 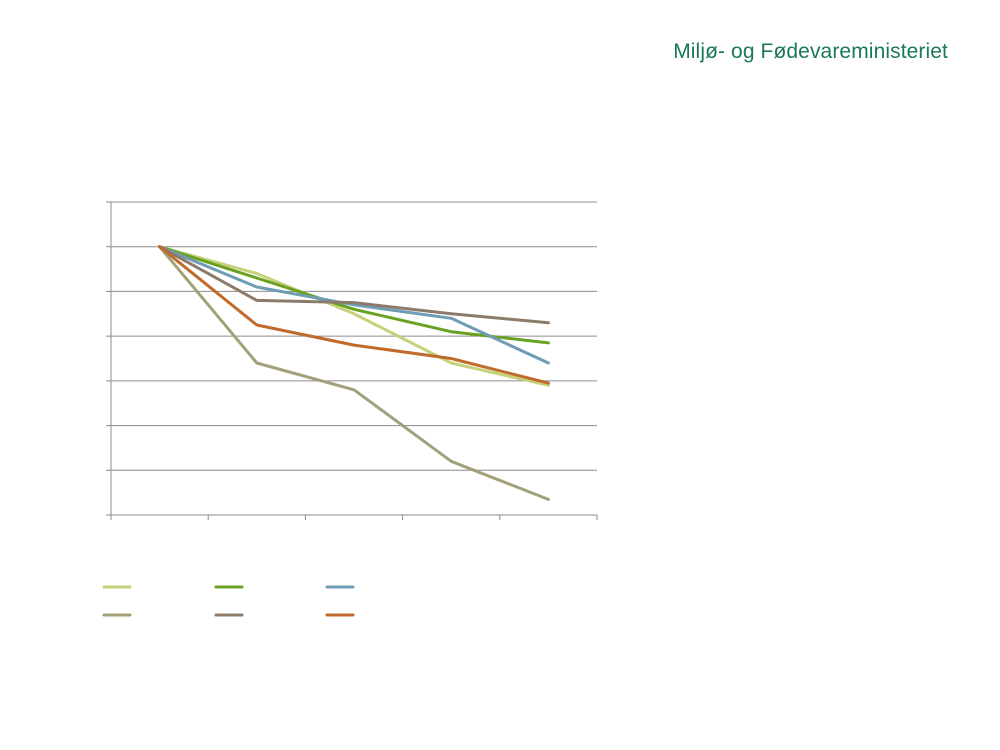 I want to click on brand-title: Miljø- og Fødevareministeriet, so click(x=810, y=51).